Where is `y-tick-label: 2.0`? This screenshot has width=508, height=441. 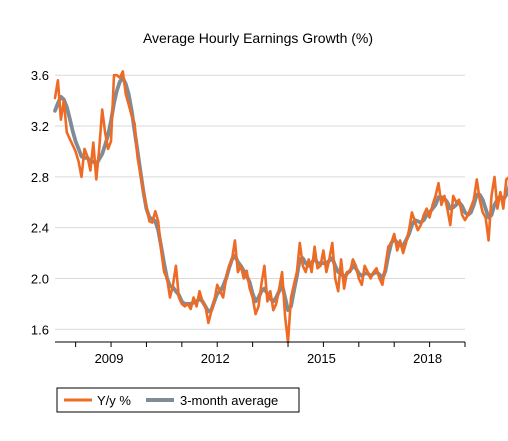
y-tick-label: 2.0 is located at coordinates (40, 278).